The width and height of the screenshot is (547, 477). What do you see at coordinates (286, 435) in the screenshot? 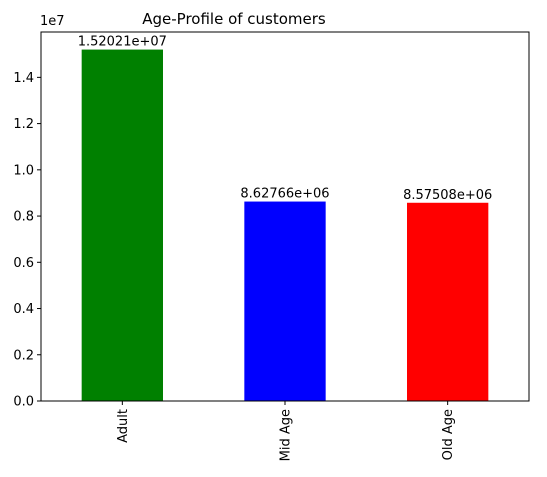
I see `x-tick-label: Mid Age` at bounding box center [286, 435].